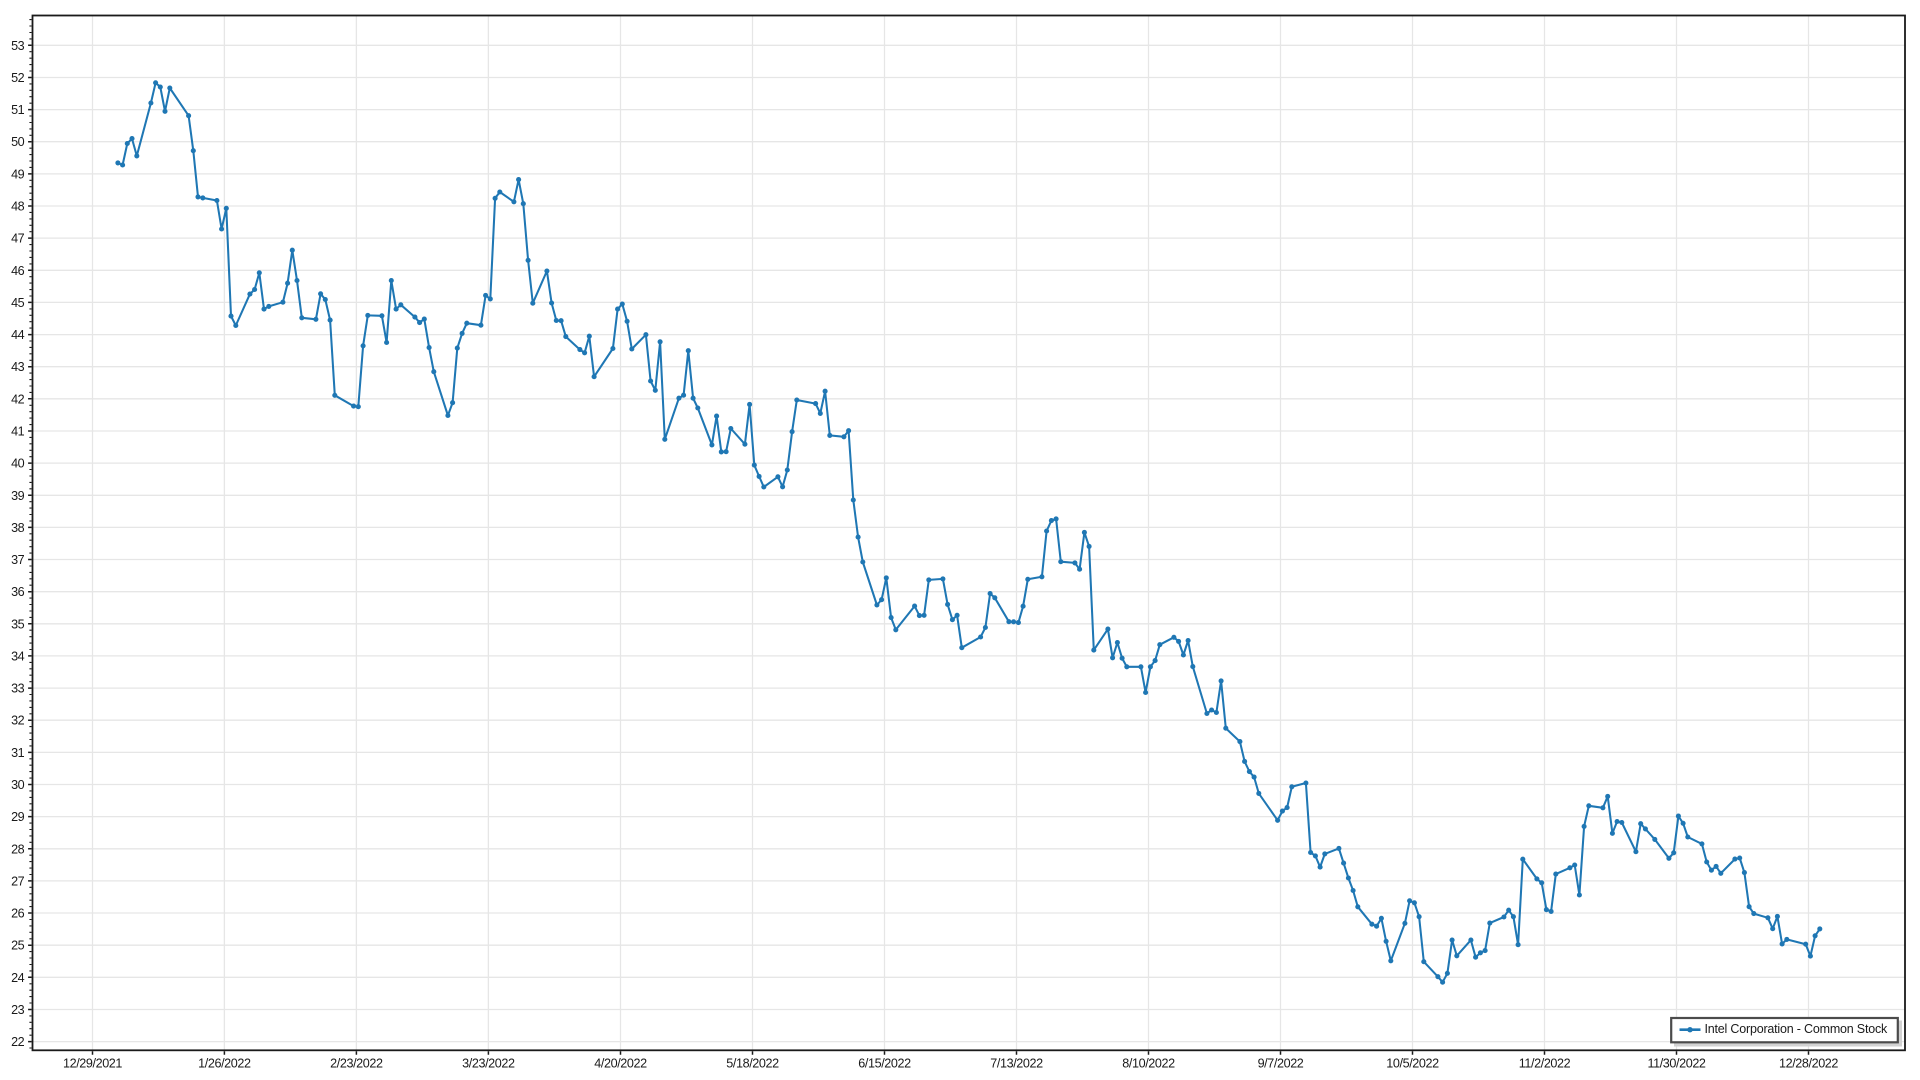 The image size is (1920, 1080). Describe the element at coordinates (18, 753) in the screenshot. I see `svg-text: 31` at that location.